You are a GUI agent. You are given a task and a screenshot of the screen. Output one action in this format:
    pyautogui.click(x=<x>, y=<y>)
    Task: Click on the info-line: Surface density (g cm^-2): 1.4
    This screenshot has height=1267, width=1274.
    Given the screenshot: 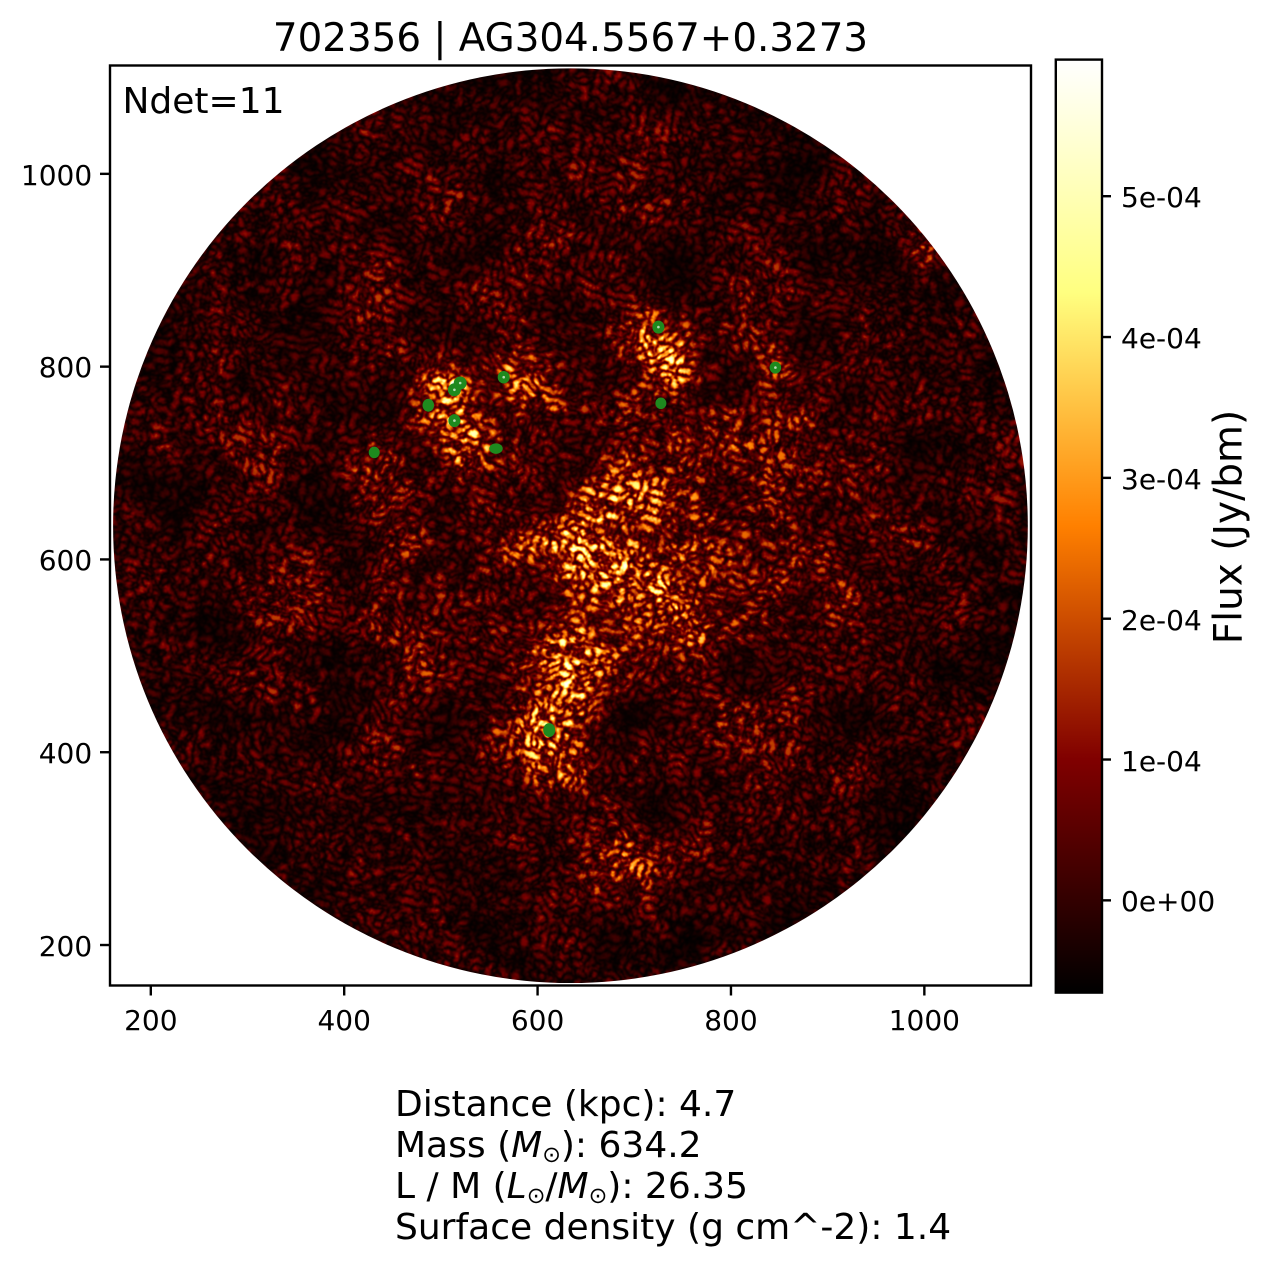 What is the action you would take?
    pyautogui.click(x=673, y=1227)
    